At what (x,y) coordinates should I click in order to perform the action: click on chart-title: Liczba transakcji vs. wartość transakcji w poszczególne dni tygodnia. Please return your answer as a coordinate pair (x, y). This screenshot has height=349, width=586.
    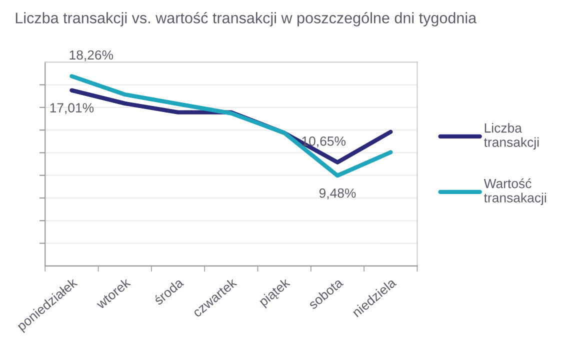
    Looking at the image, I should click on (246, 19).